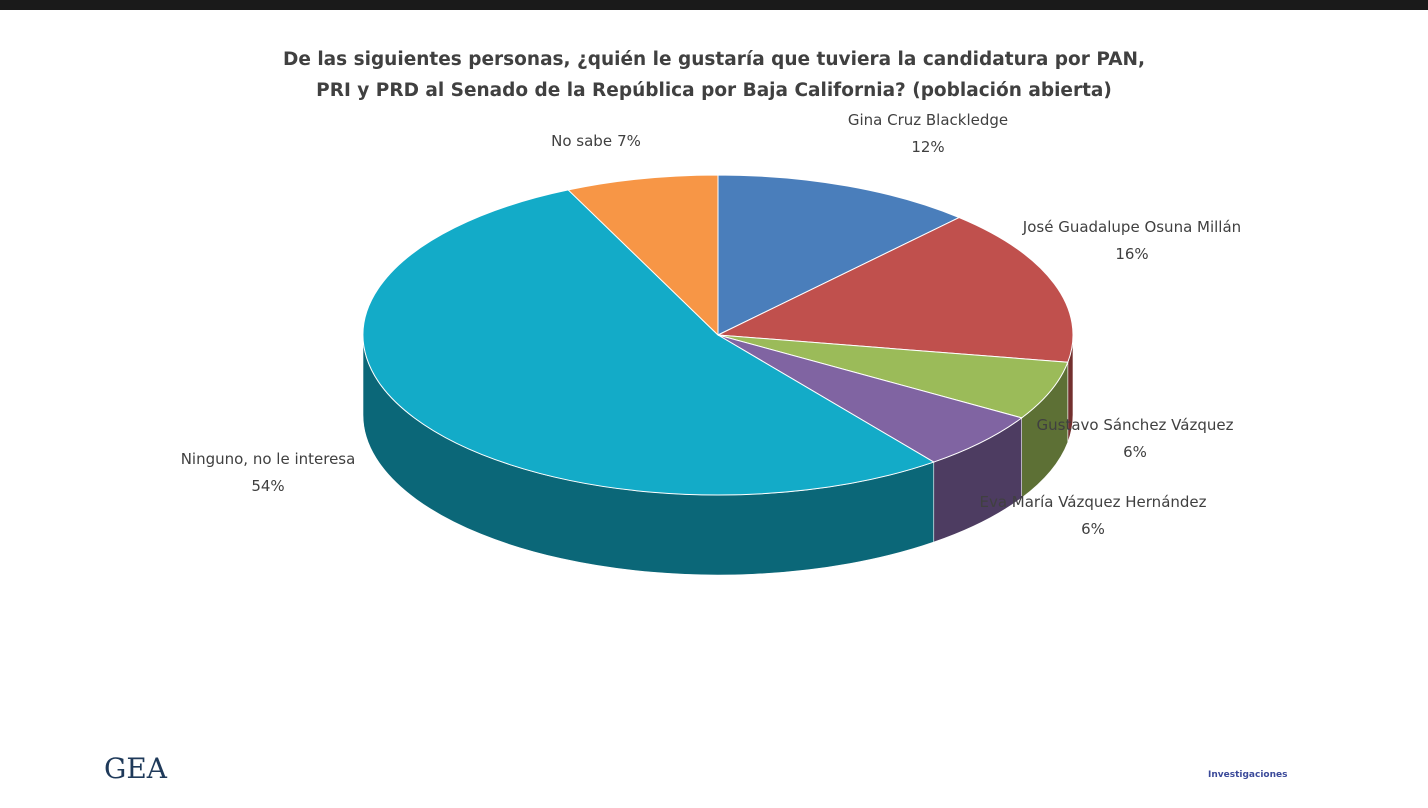 The image size is (1428, 808). What do you see at coordinates (714, 5) in the screenshot?
I see `top-bar` at bounding box center [714, 5].